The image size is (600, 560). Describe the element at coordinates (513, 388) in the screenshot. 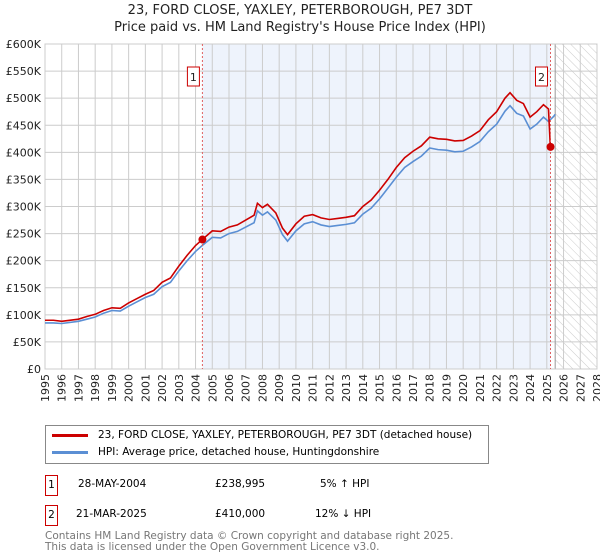

I see `x-tick-label: 2023` at that location.